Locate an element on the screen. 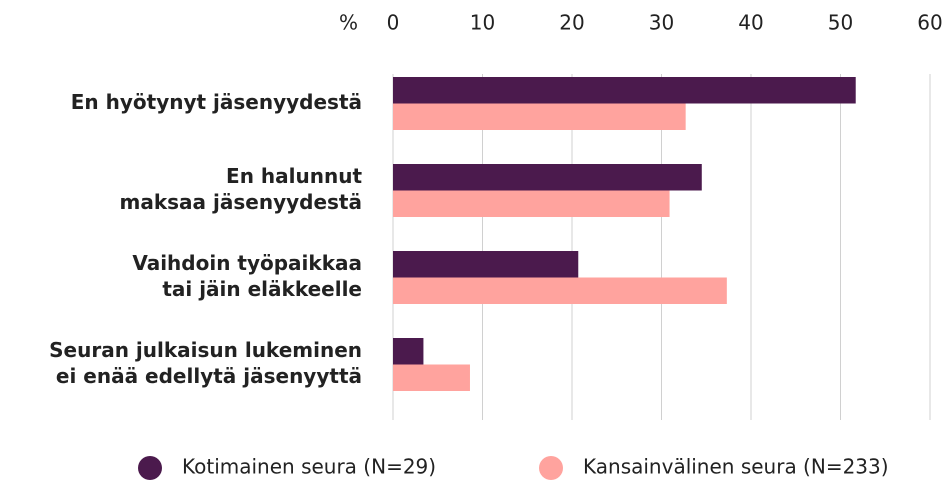  category-label: Vaihdoin työpaikkaa is located at coordinates (247, 263).